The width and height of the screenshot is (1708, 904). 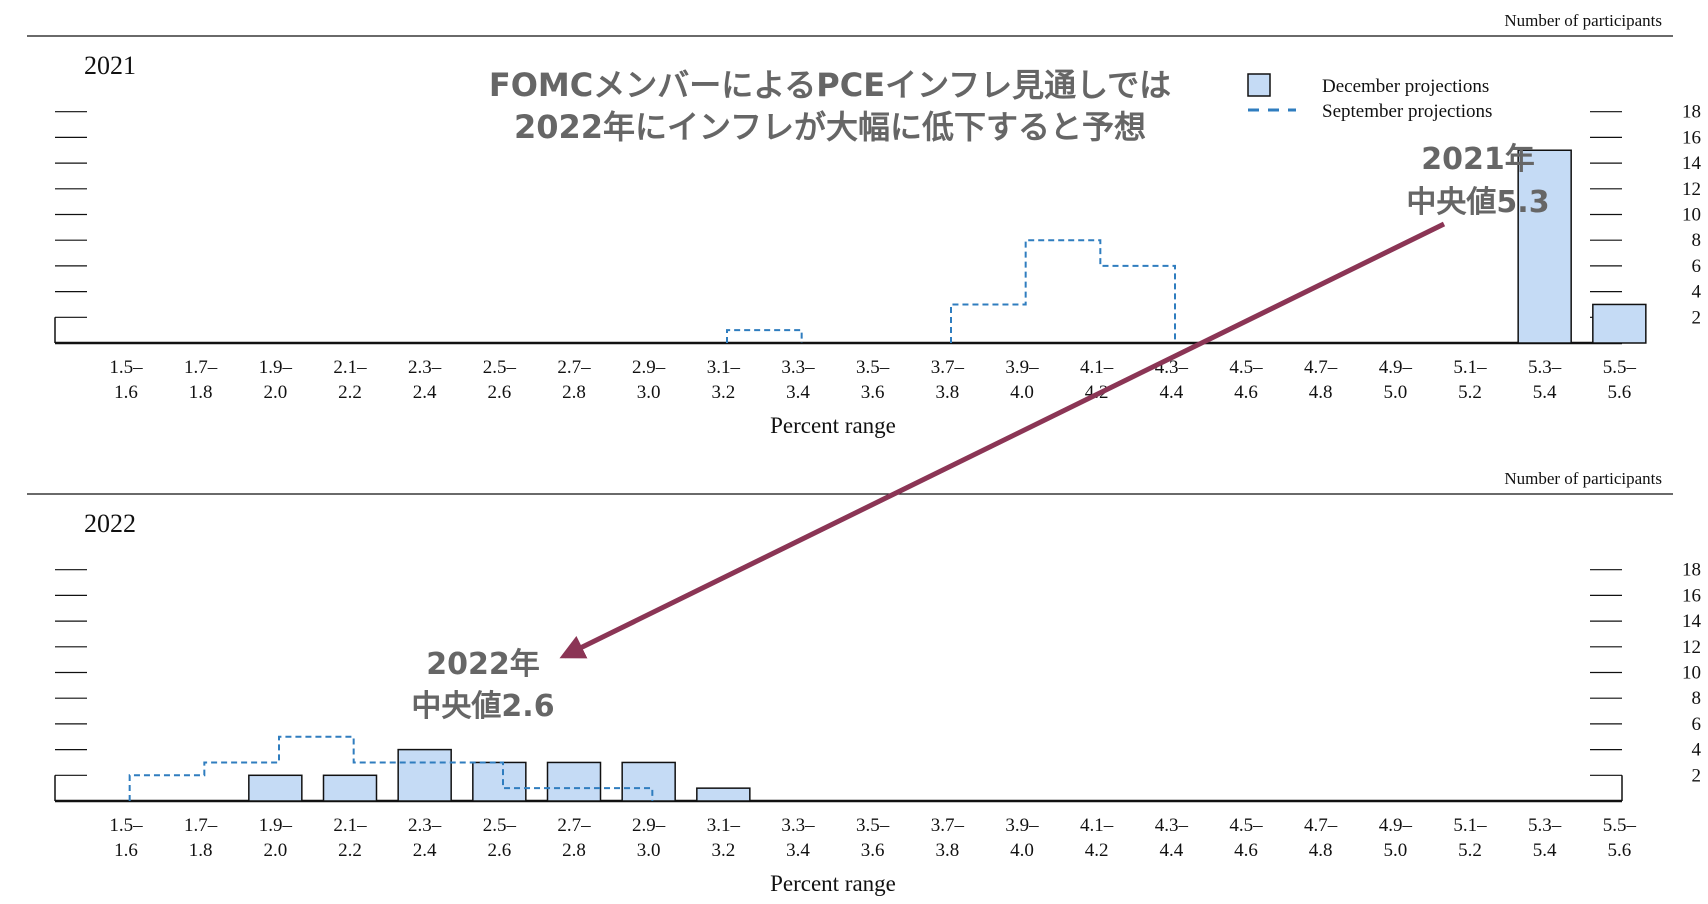 I want to click on x-tick-label-bottom: 4.2, so click(x=1097, y=850).